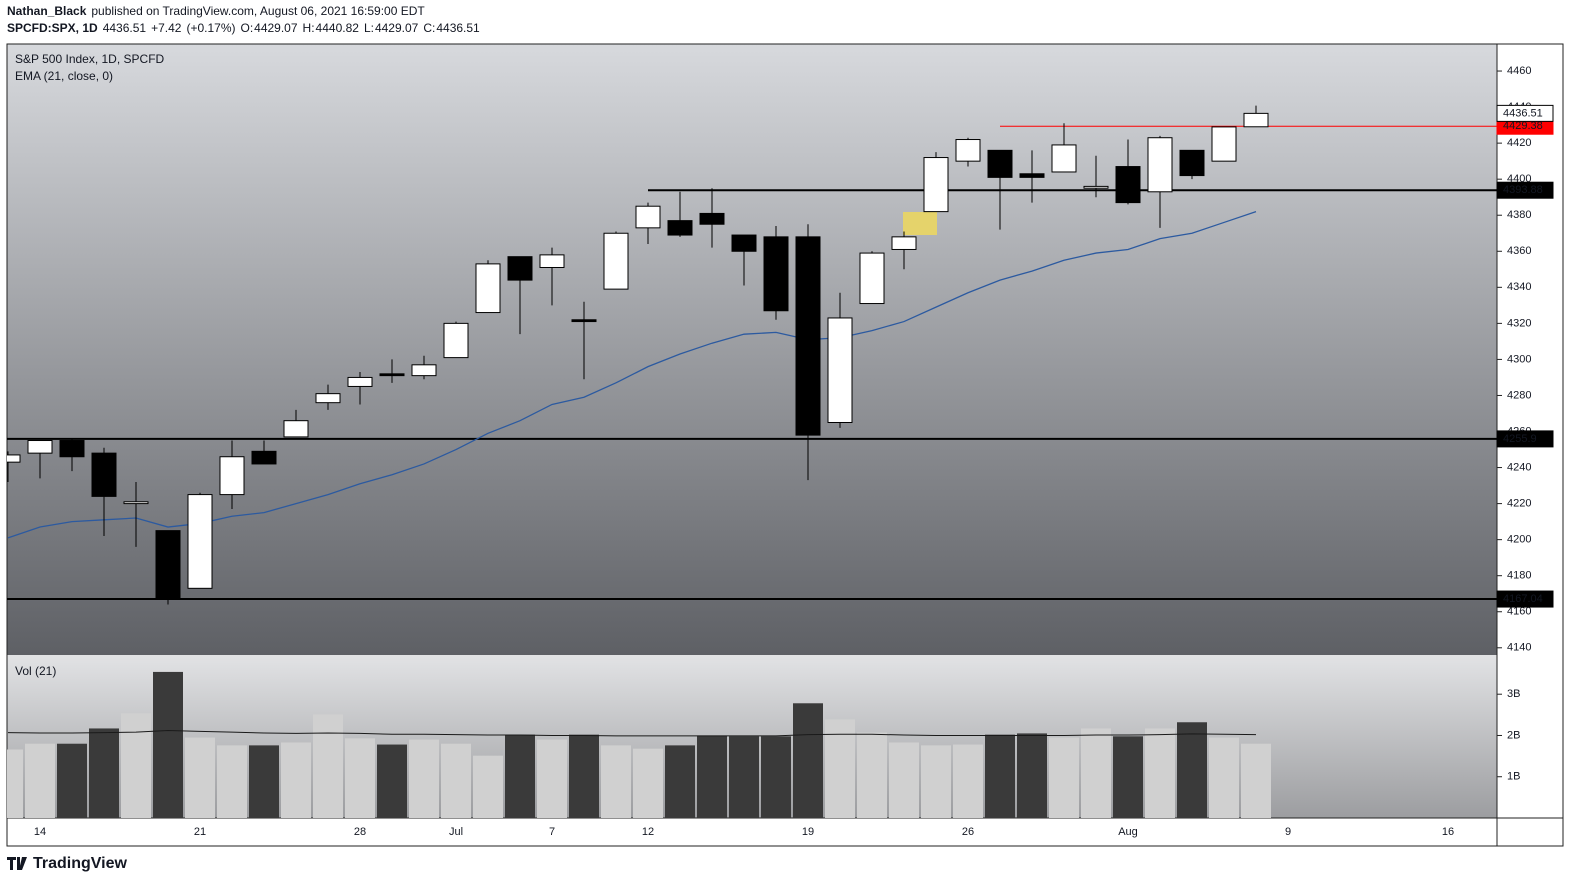  I want to click on x-tick-label: 21, so click(200, 832).